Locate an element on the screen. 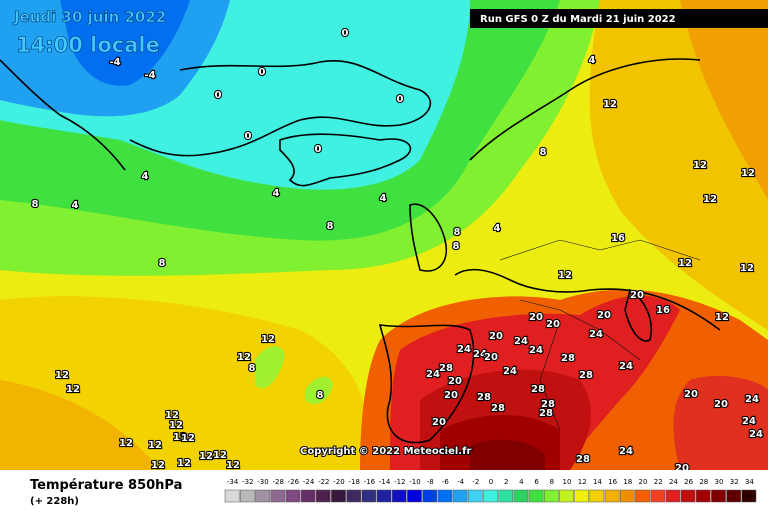 The width and height of the screenshot is (768, 512). scale-label: -22 is located at coordinates (323, 482).